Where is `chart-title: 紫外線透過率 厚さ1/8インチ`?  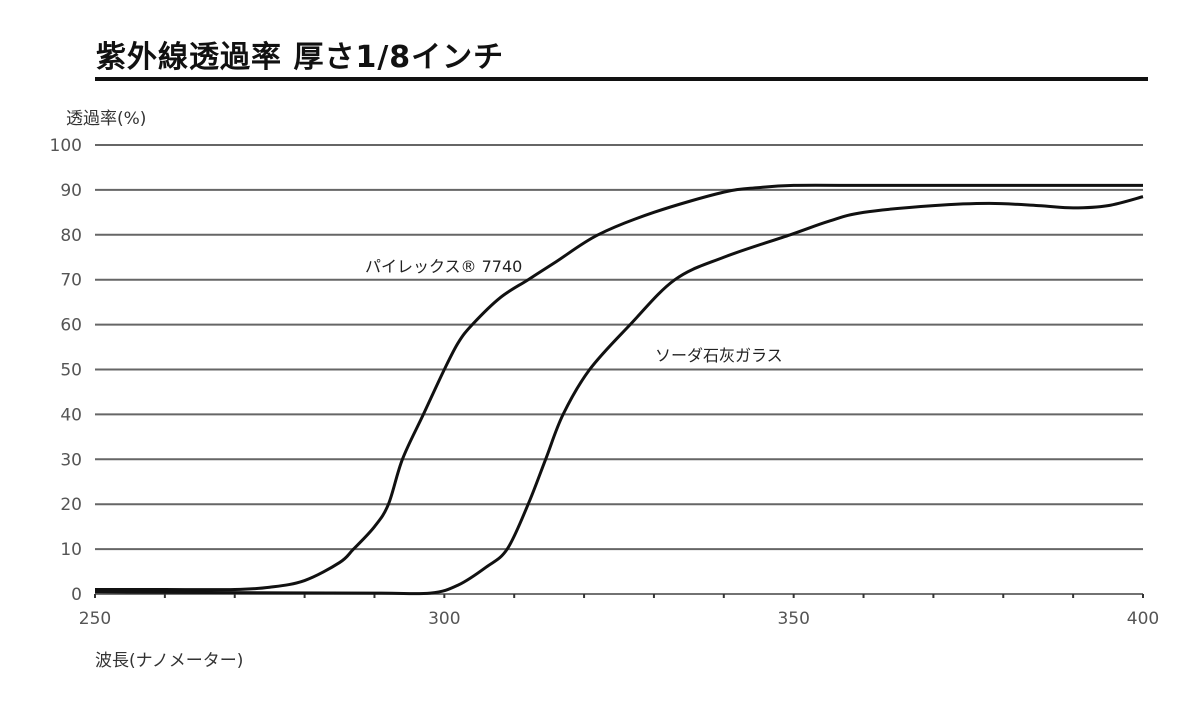
chart-title: 紫外線透過率 厚さ1/8インチ is located at coordinates (300, 57).